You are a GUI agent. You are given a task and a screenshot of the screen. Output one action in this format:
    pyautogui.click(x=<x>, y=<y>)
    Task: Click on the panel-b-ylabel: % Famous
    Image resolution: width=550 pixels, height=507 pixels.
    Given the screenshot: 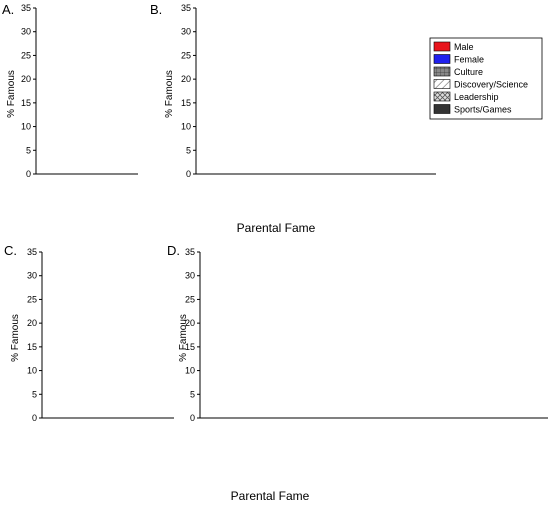 What is the action you would take?
    pyautogui.click(x=169, y=94)
    